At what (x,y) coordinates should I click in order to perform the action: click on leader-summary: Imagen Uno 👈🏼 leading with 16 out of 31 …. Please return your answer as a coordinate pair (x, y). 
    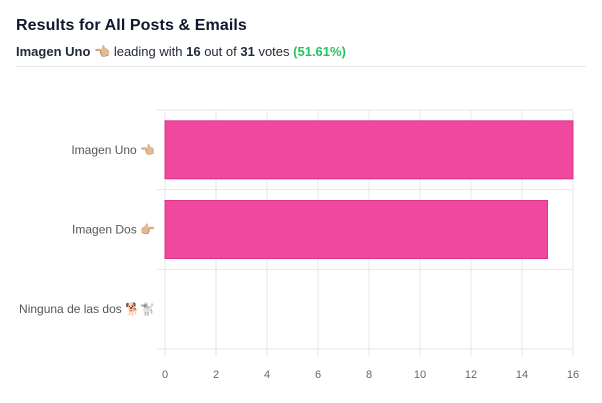
    Looking at the image, I should click on (301, 52).